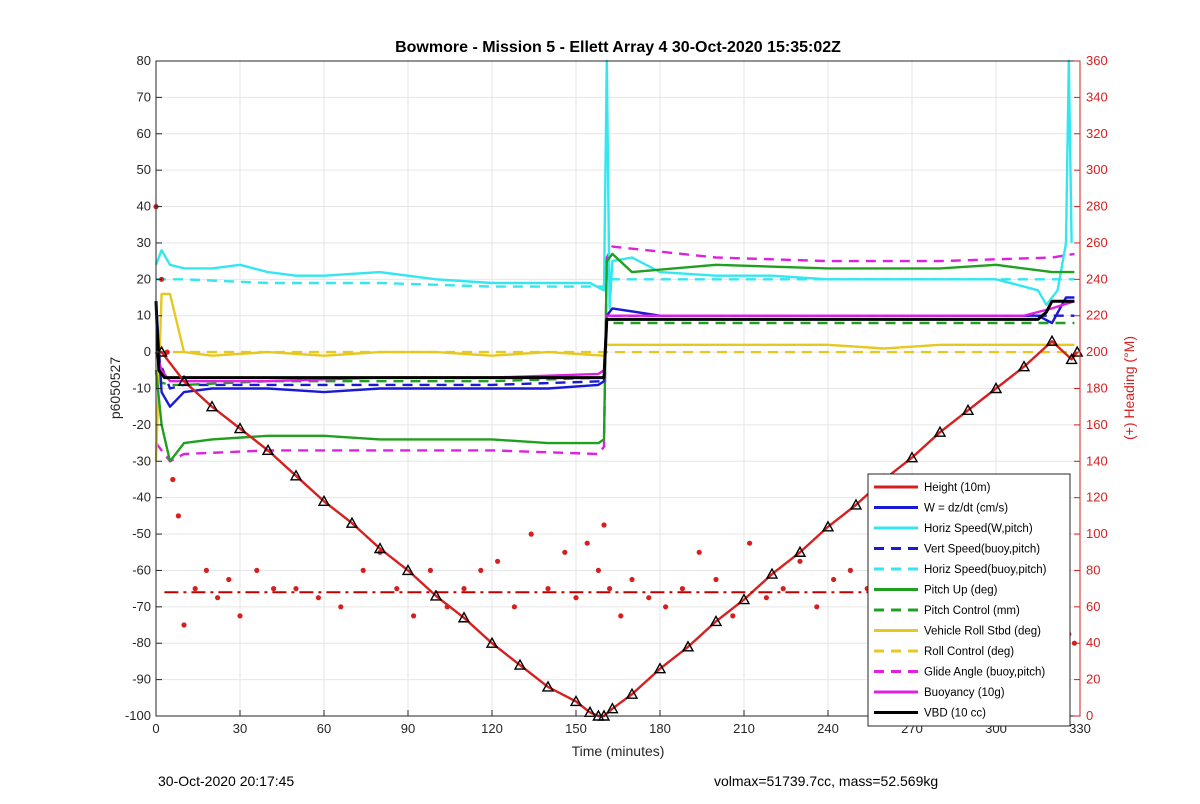 This screenshot has width=1200, height=804. I want to click on x-tick-label: 60, so click(324, 728).